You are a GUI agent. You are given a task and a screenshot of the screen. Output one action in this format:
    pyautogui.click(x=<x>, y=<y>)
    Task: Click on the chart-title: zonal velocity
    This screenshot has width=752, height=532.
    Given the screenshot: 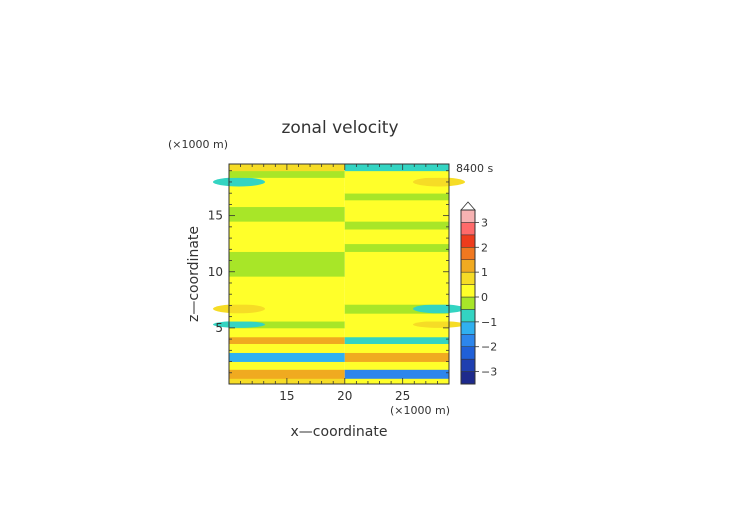 What is the action you would take?
    pyautogui.click(x=339, y=128)
    